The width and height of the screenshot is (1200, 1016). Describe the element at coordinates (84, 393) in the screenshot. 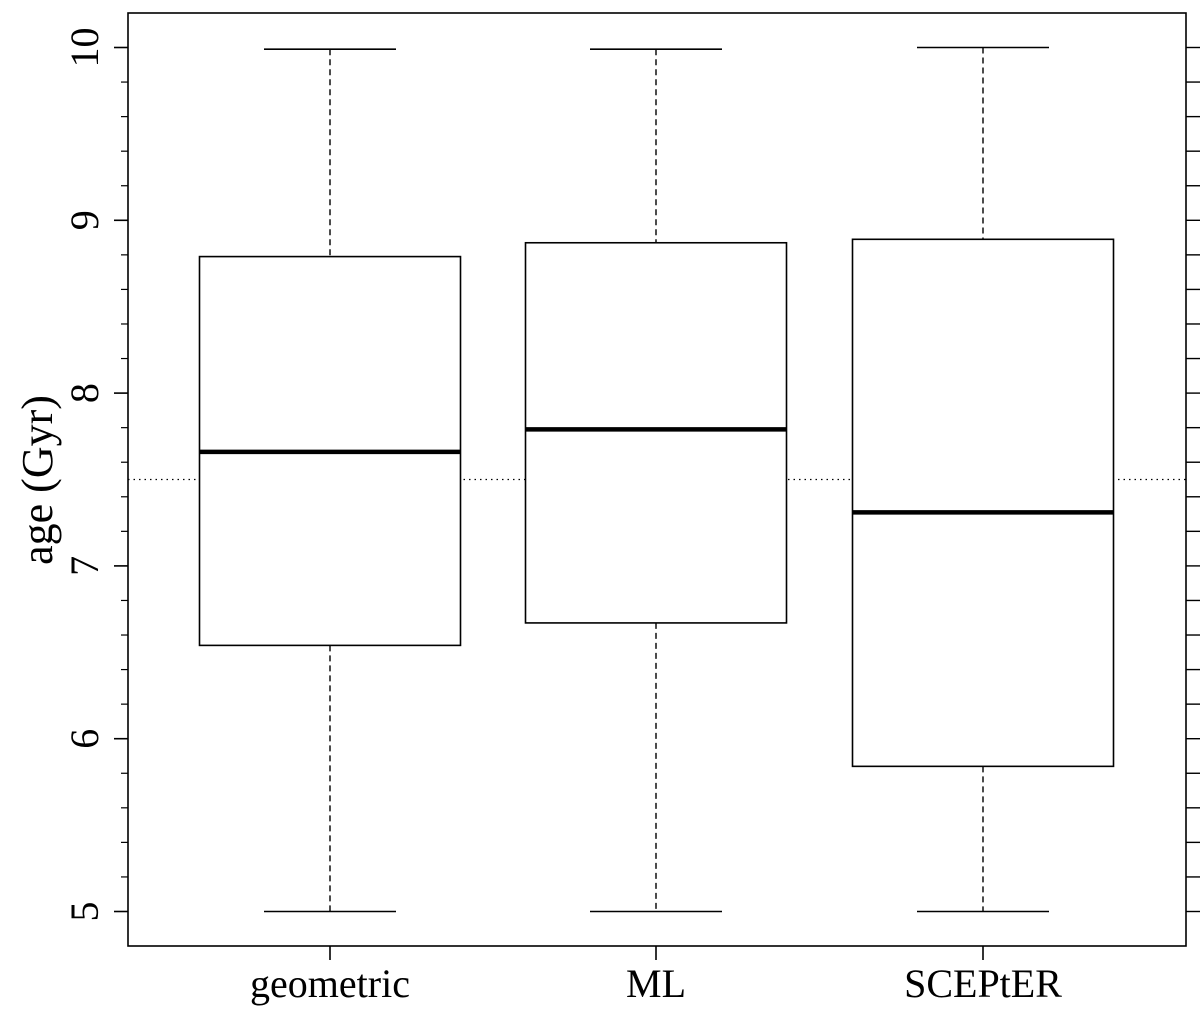

I see `y-tick-label: 8` at that location.